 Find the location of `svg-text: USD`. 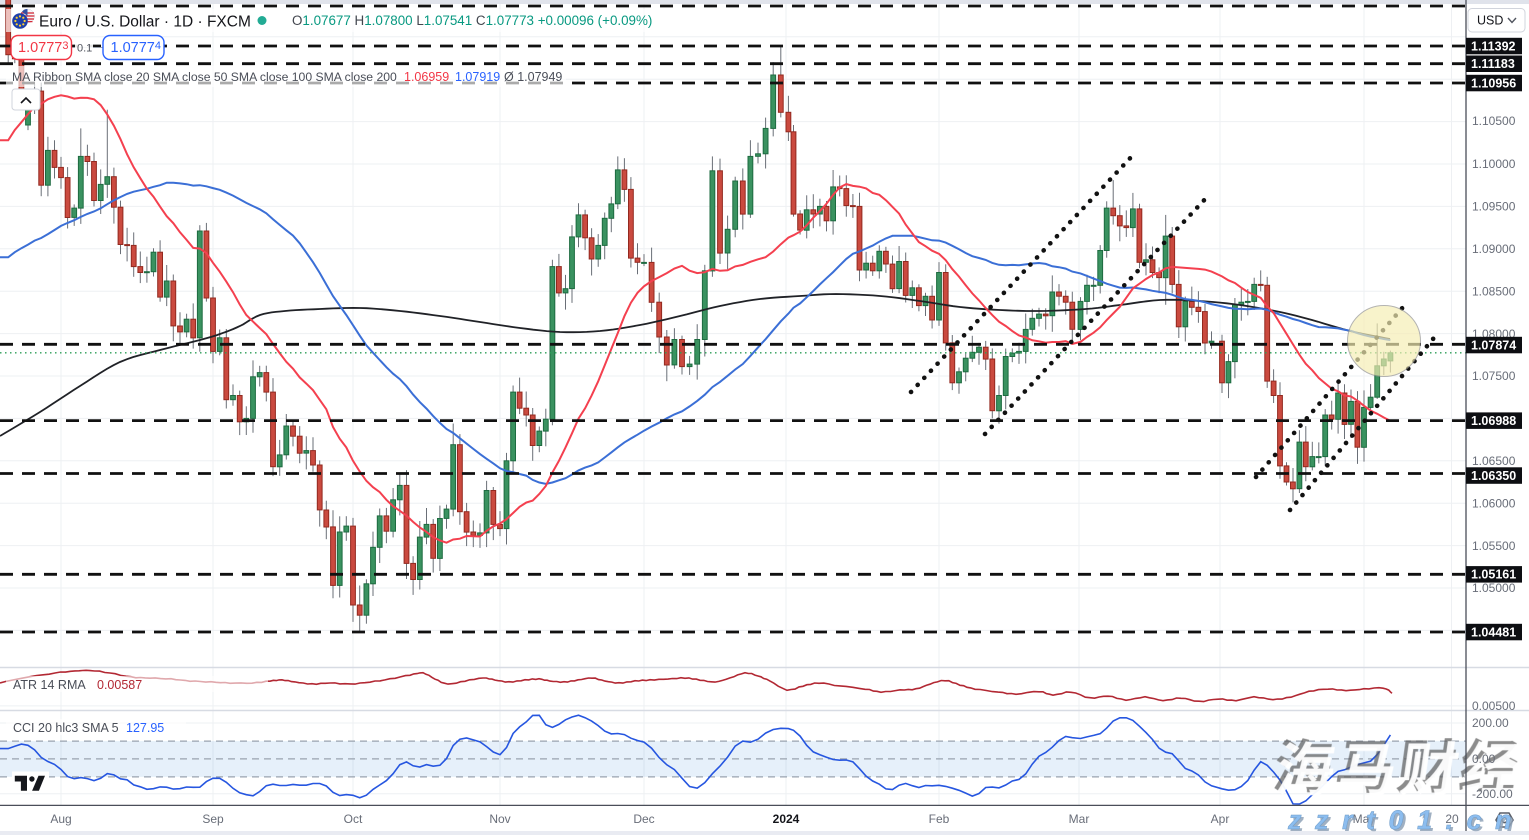

svg-text: USD is located at coordinates (1490, 21).